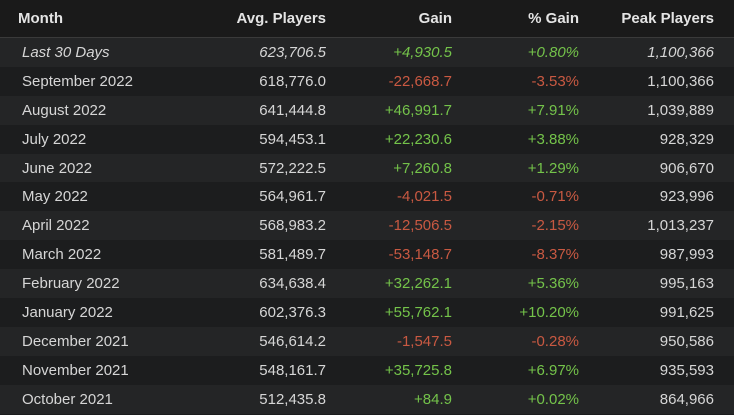  I want to click on table-cell: +4,930.5, so click(389, 52).